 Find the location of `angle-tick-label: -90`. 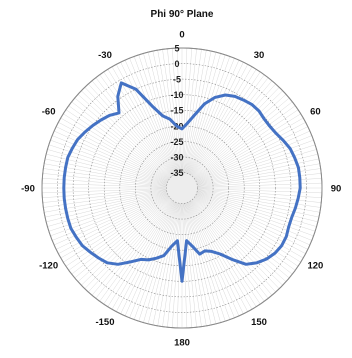

angle-tick-label: -90 is located at coordinates (28, 189).